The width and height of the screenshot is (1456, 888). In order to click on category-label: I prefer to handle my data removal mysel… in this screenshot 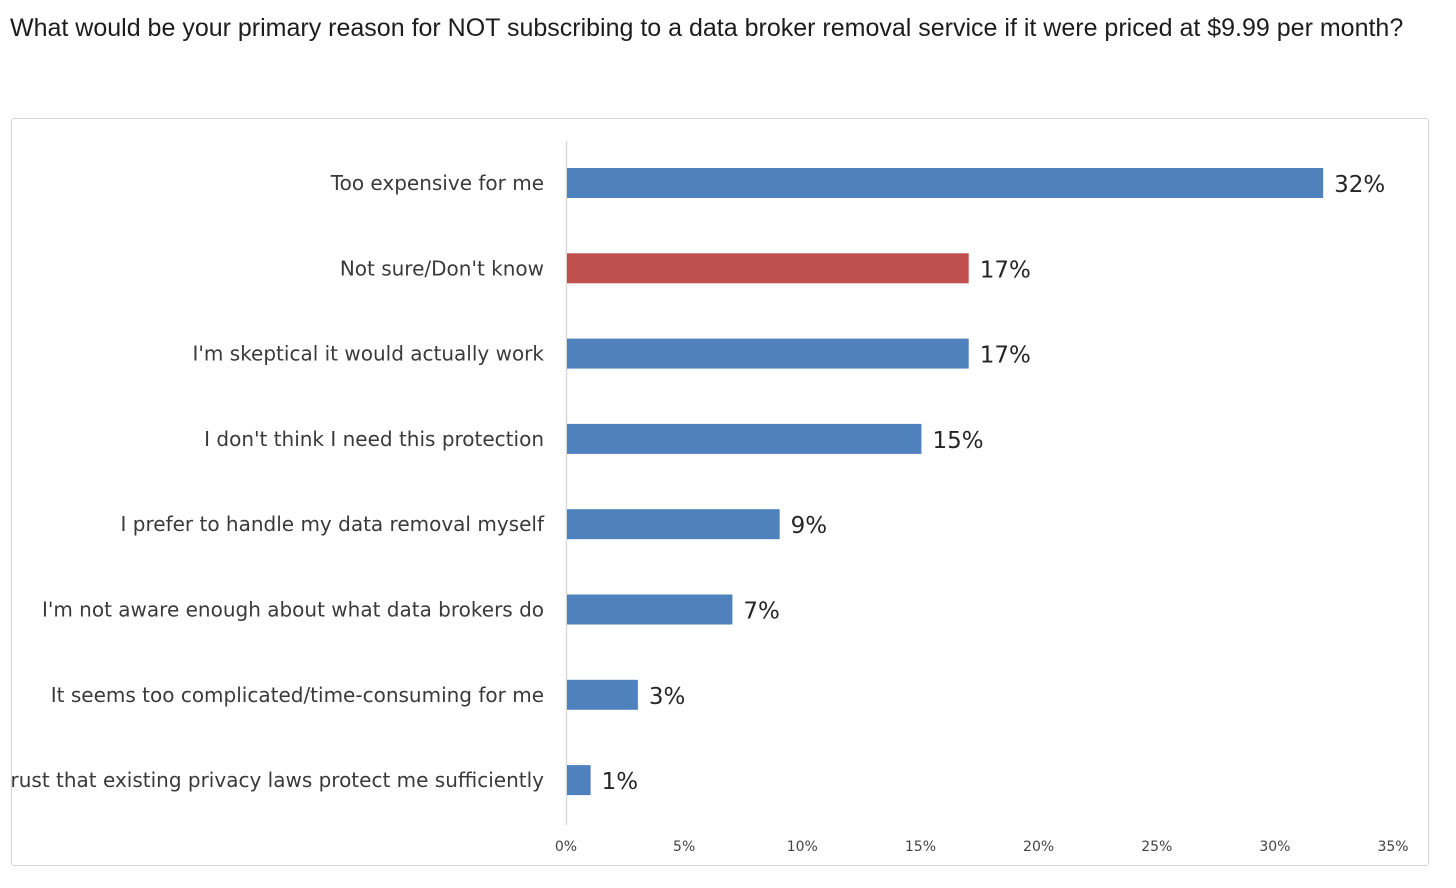, I will do `click(333, 524)`.